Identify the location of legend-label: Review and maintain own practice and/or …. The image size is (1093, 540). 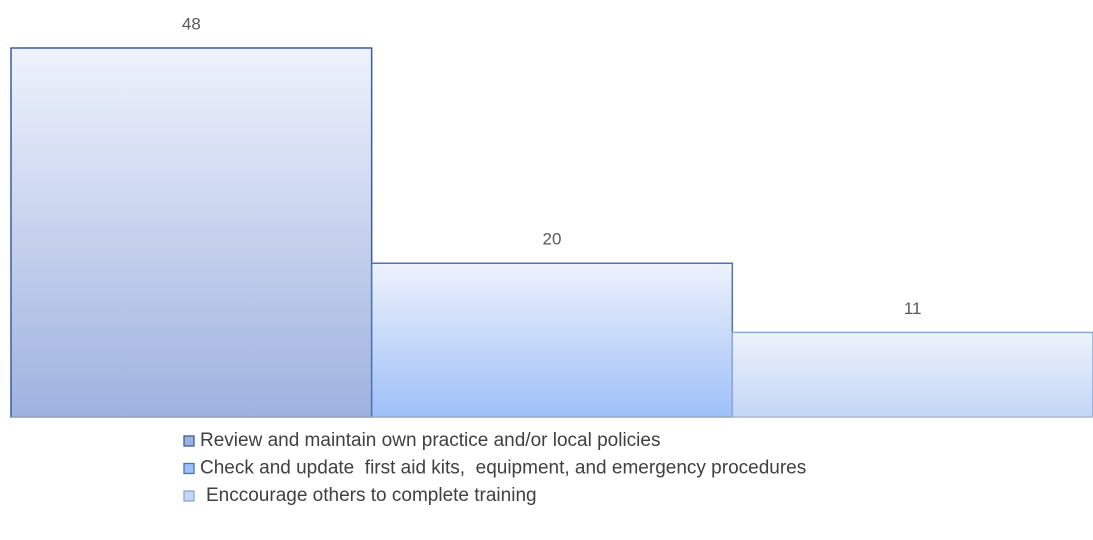
(430, 440).